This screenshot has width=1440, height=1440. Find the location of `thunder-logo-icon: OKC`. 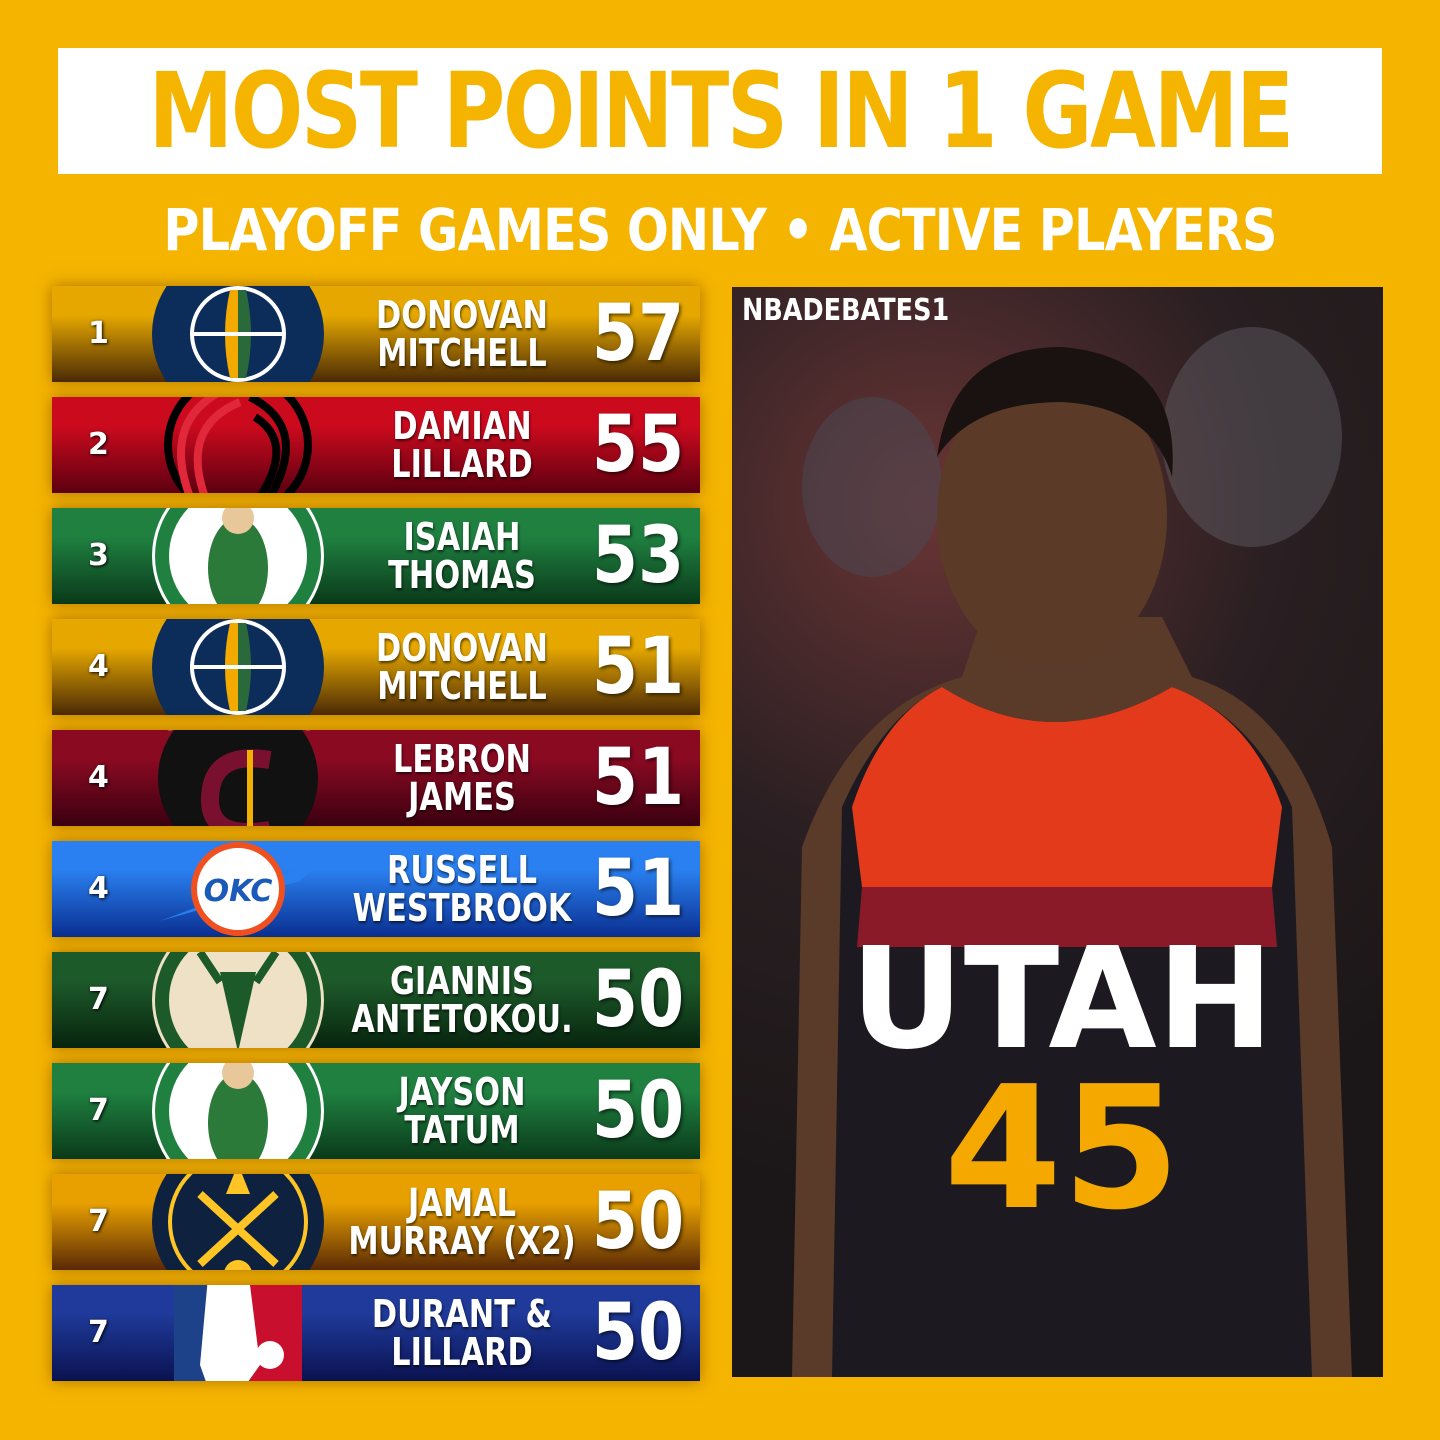

thunder-logo-icon: OKC is located at coordinates (238, 889).